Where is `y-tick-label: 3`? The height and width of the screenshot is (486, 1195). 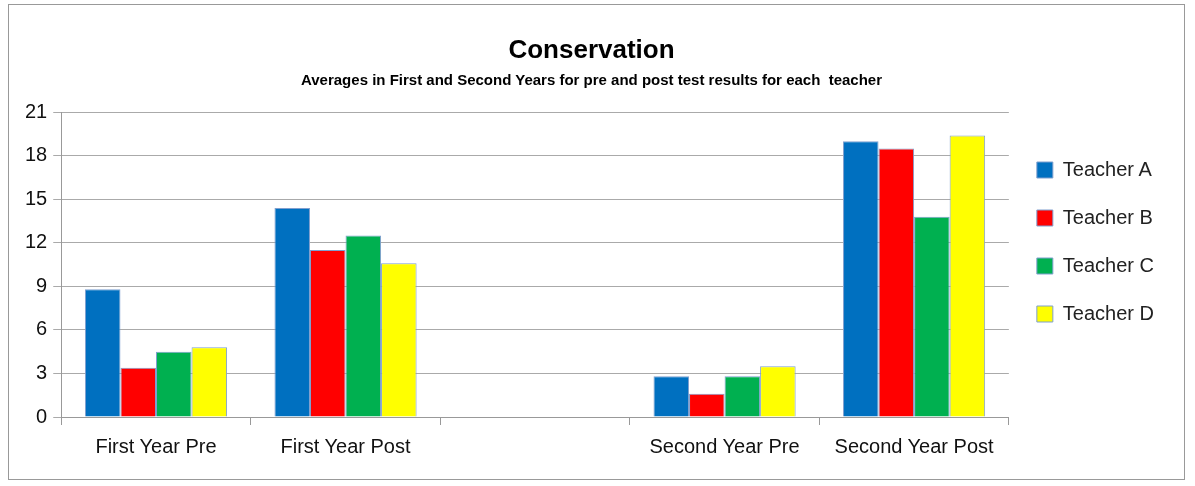 y-tick-label: 3 is located at coordinates (42, 371).